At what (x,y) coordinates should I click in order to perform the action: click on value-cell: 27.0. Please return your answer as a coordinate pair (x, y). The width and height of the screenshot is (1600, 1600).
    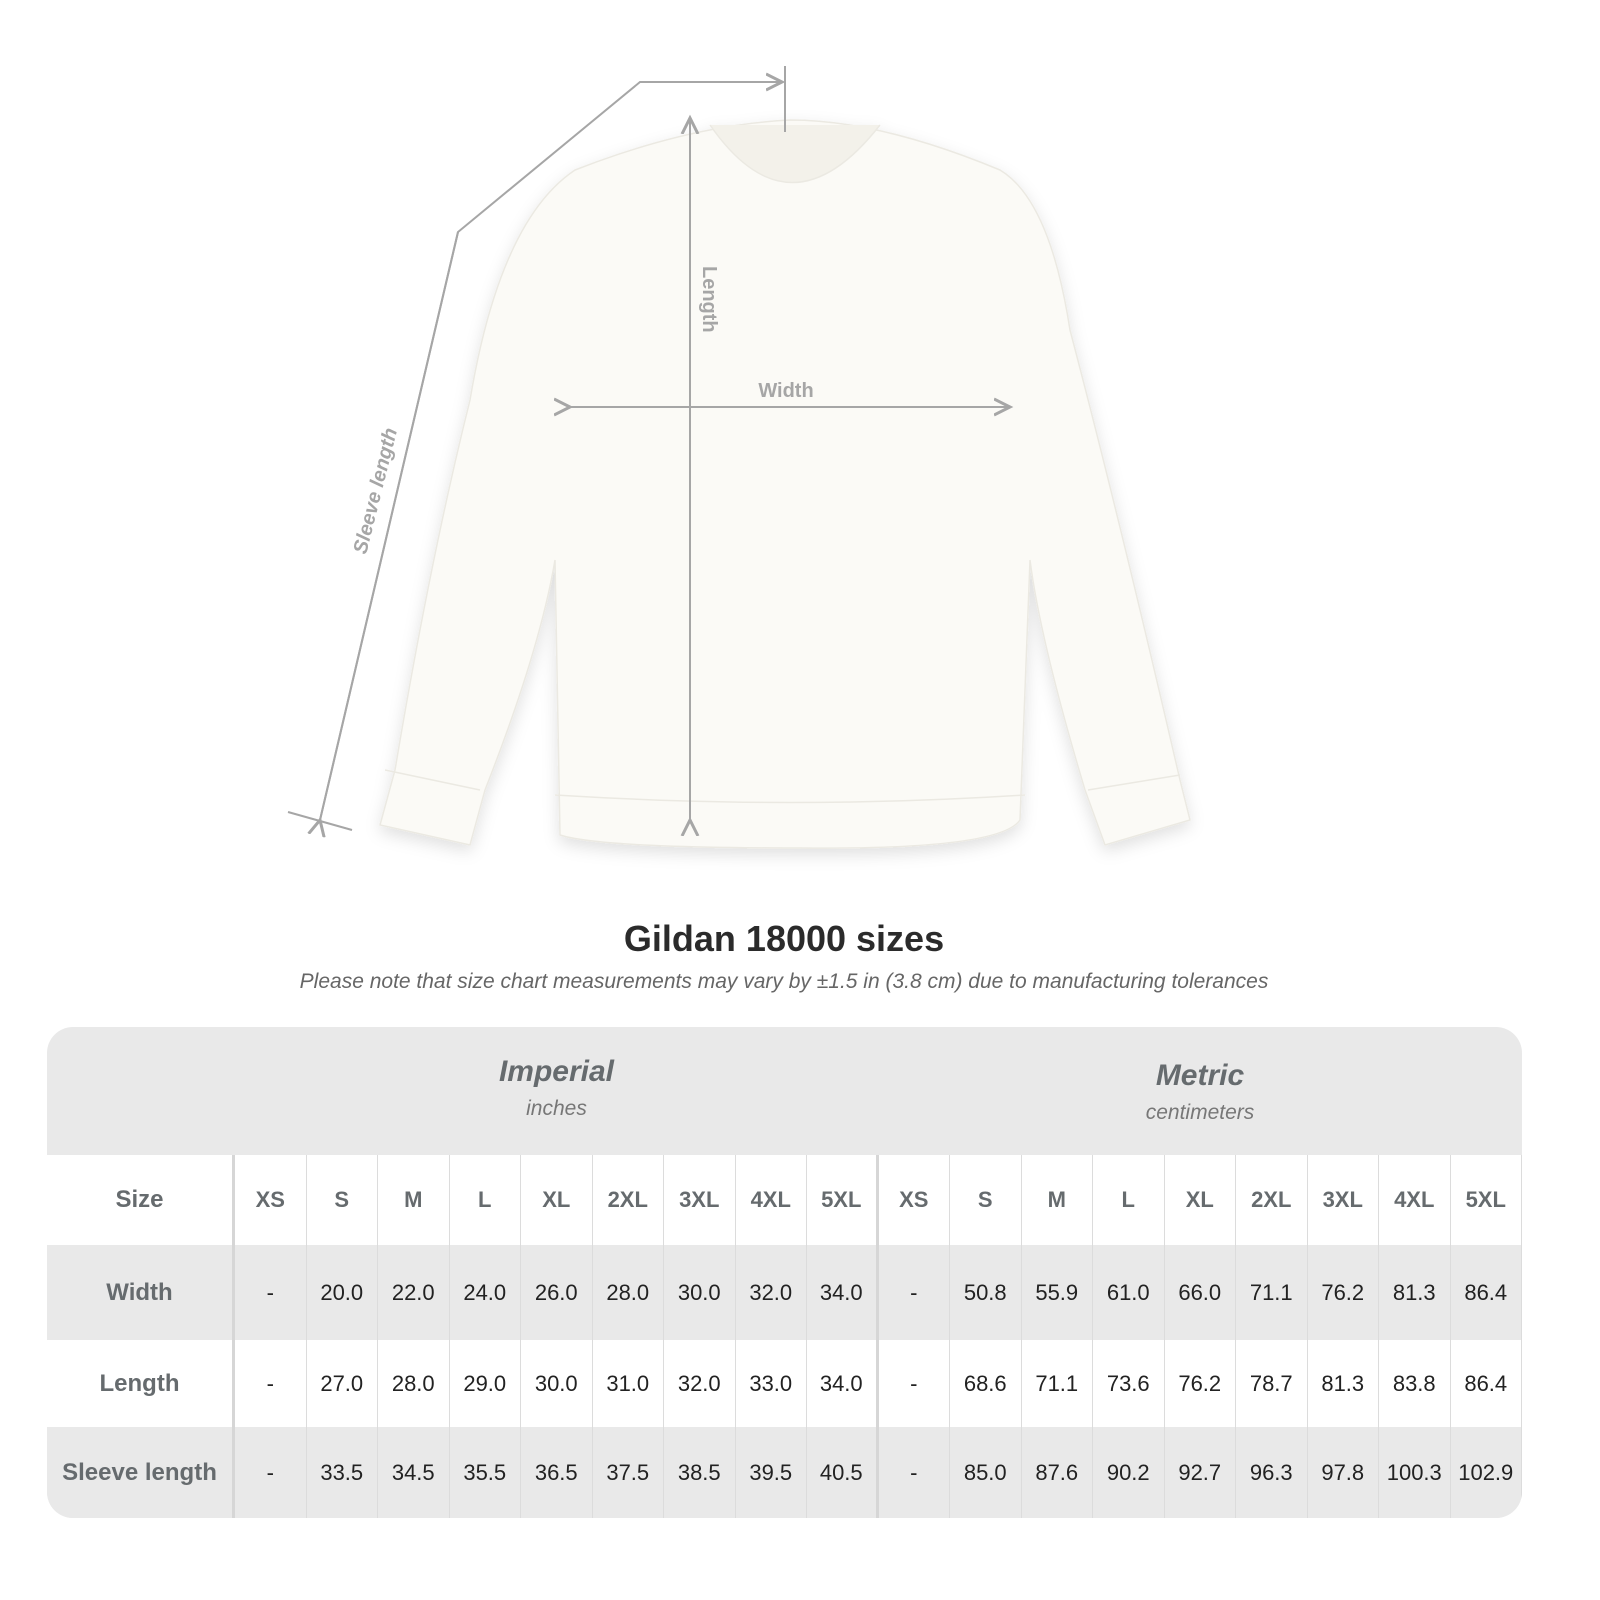
    Looking at the image, I should click on (342, 1383).